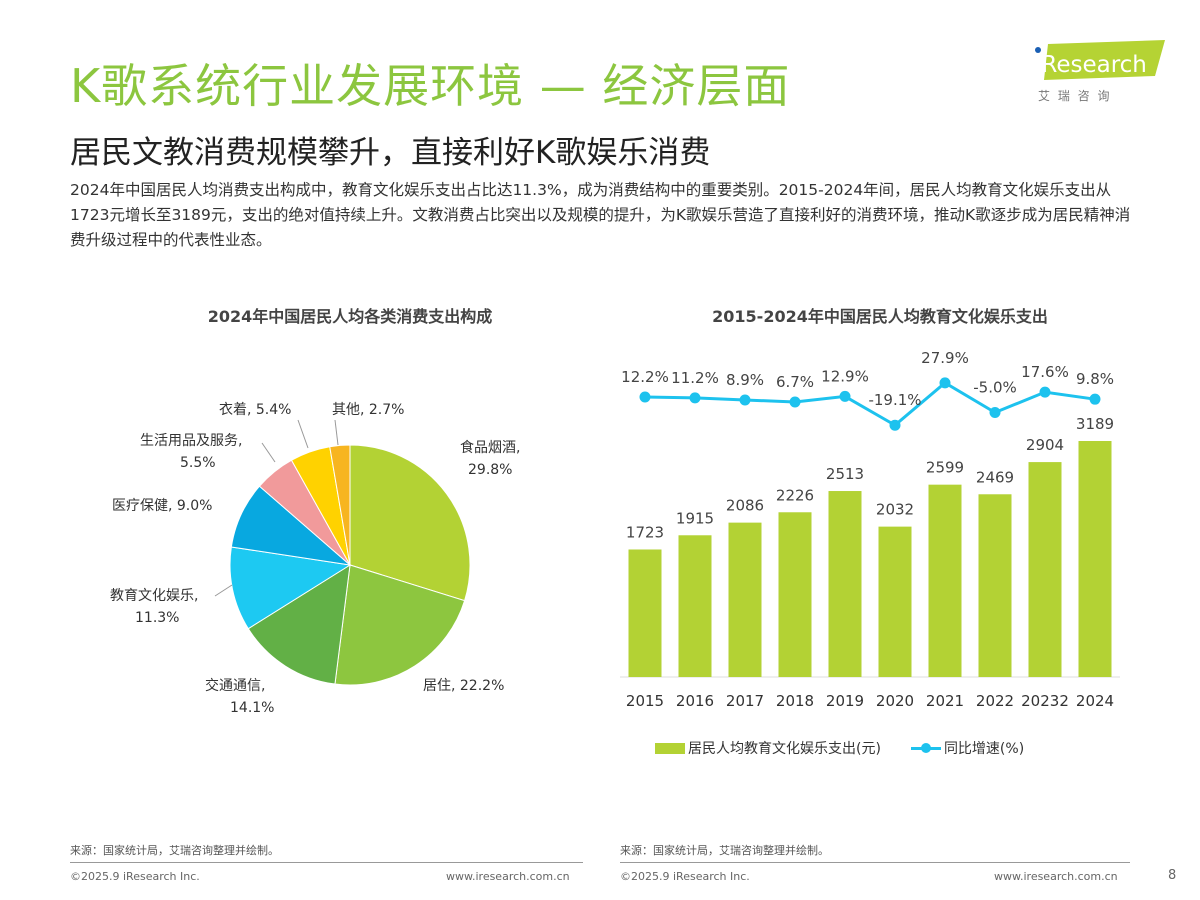  I want to click on page-subtitle: 居民文教消费规模攀升，直接利好K歌娱乐消费, so click(390, 153).